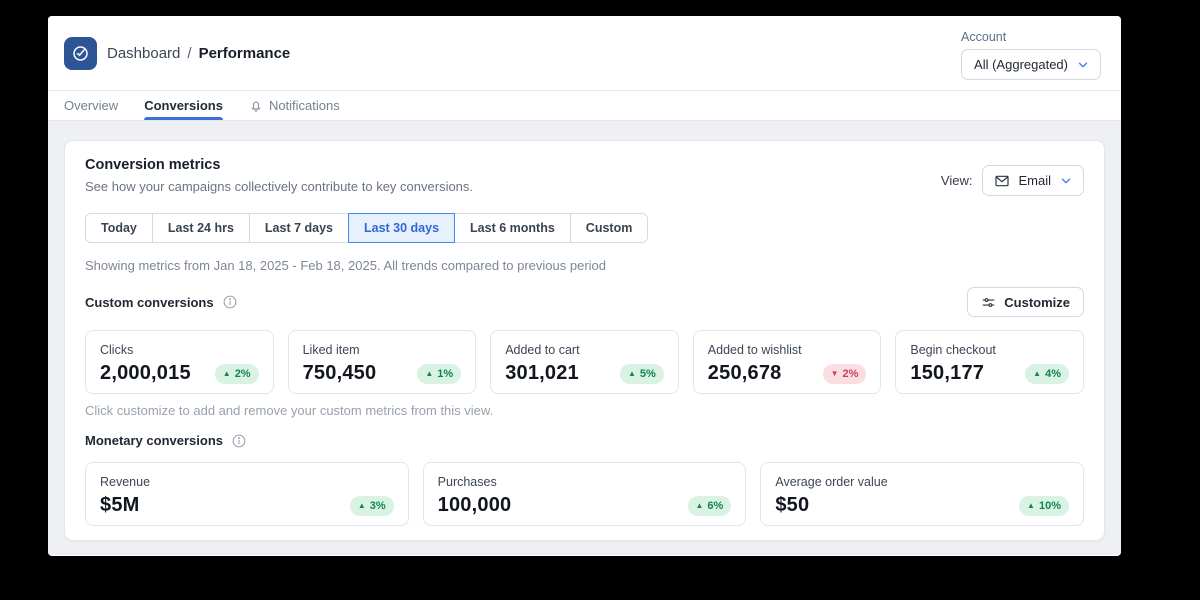 This screenshot has height=600, width=1200. Describe the element at coordinates (988, 302) in the screenshot. I see `sliders-icon` at that location.